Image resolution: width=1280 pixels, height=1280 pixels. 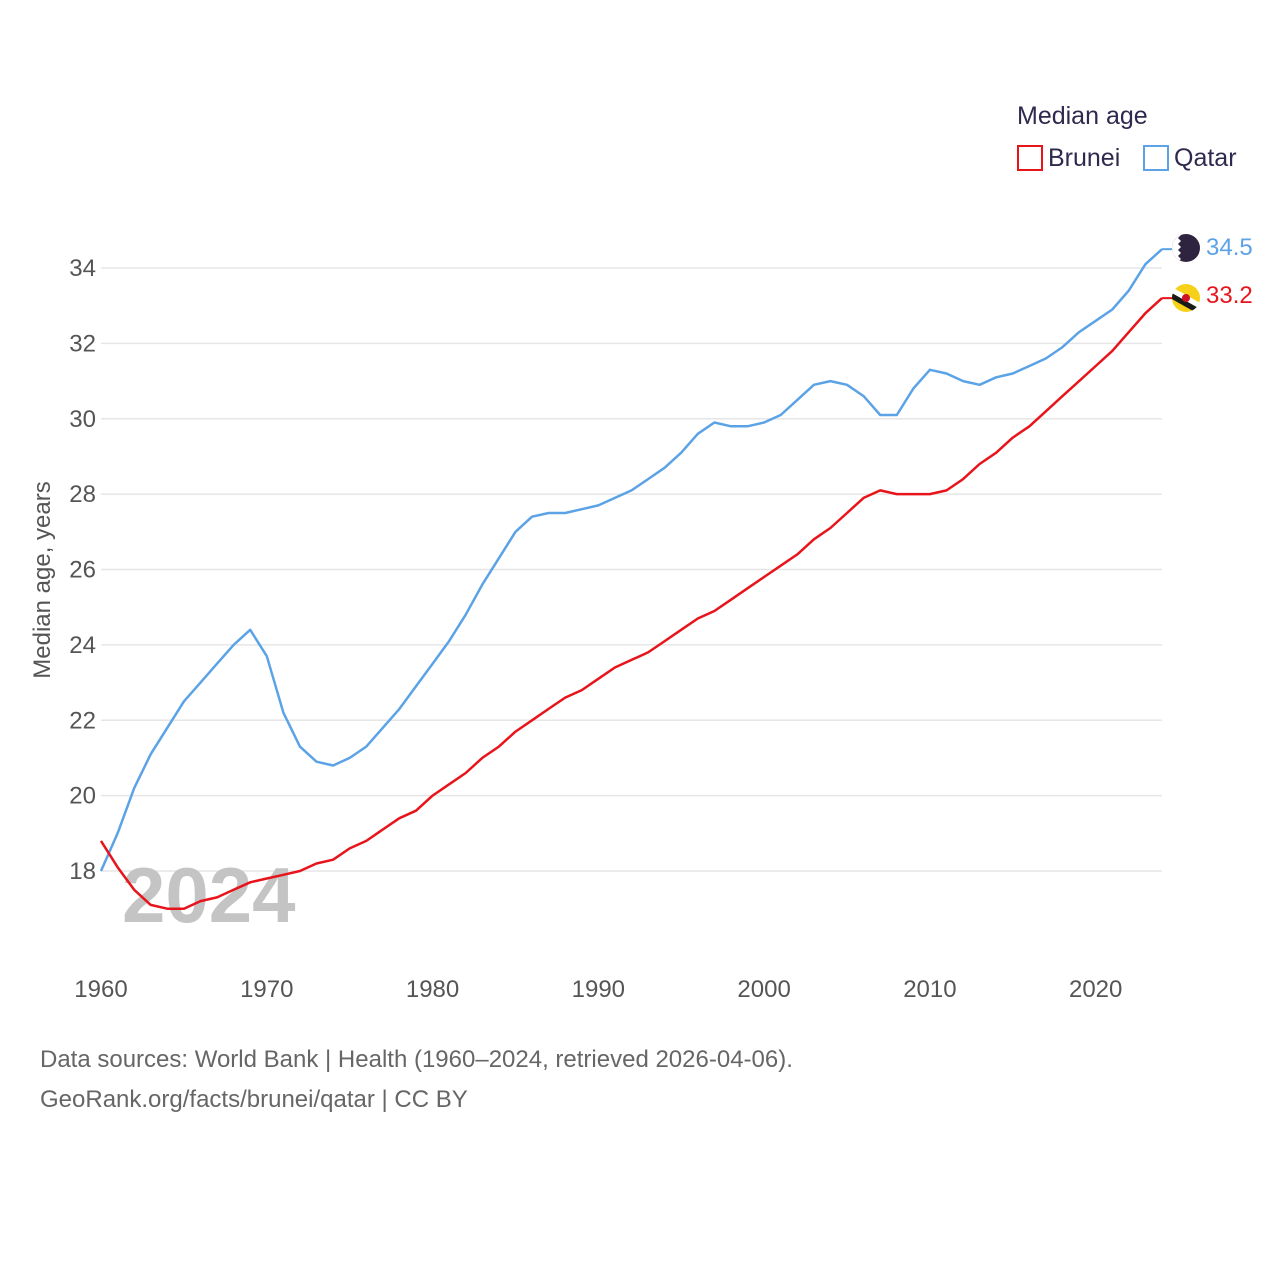 I want to click on x-tick-label: 2010, so click(x=929, y=989).